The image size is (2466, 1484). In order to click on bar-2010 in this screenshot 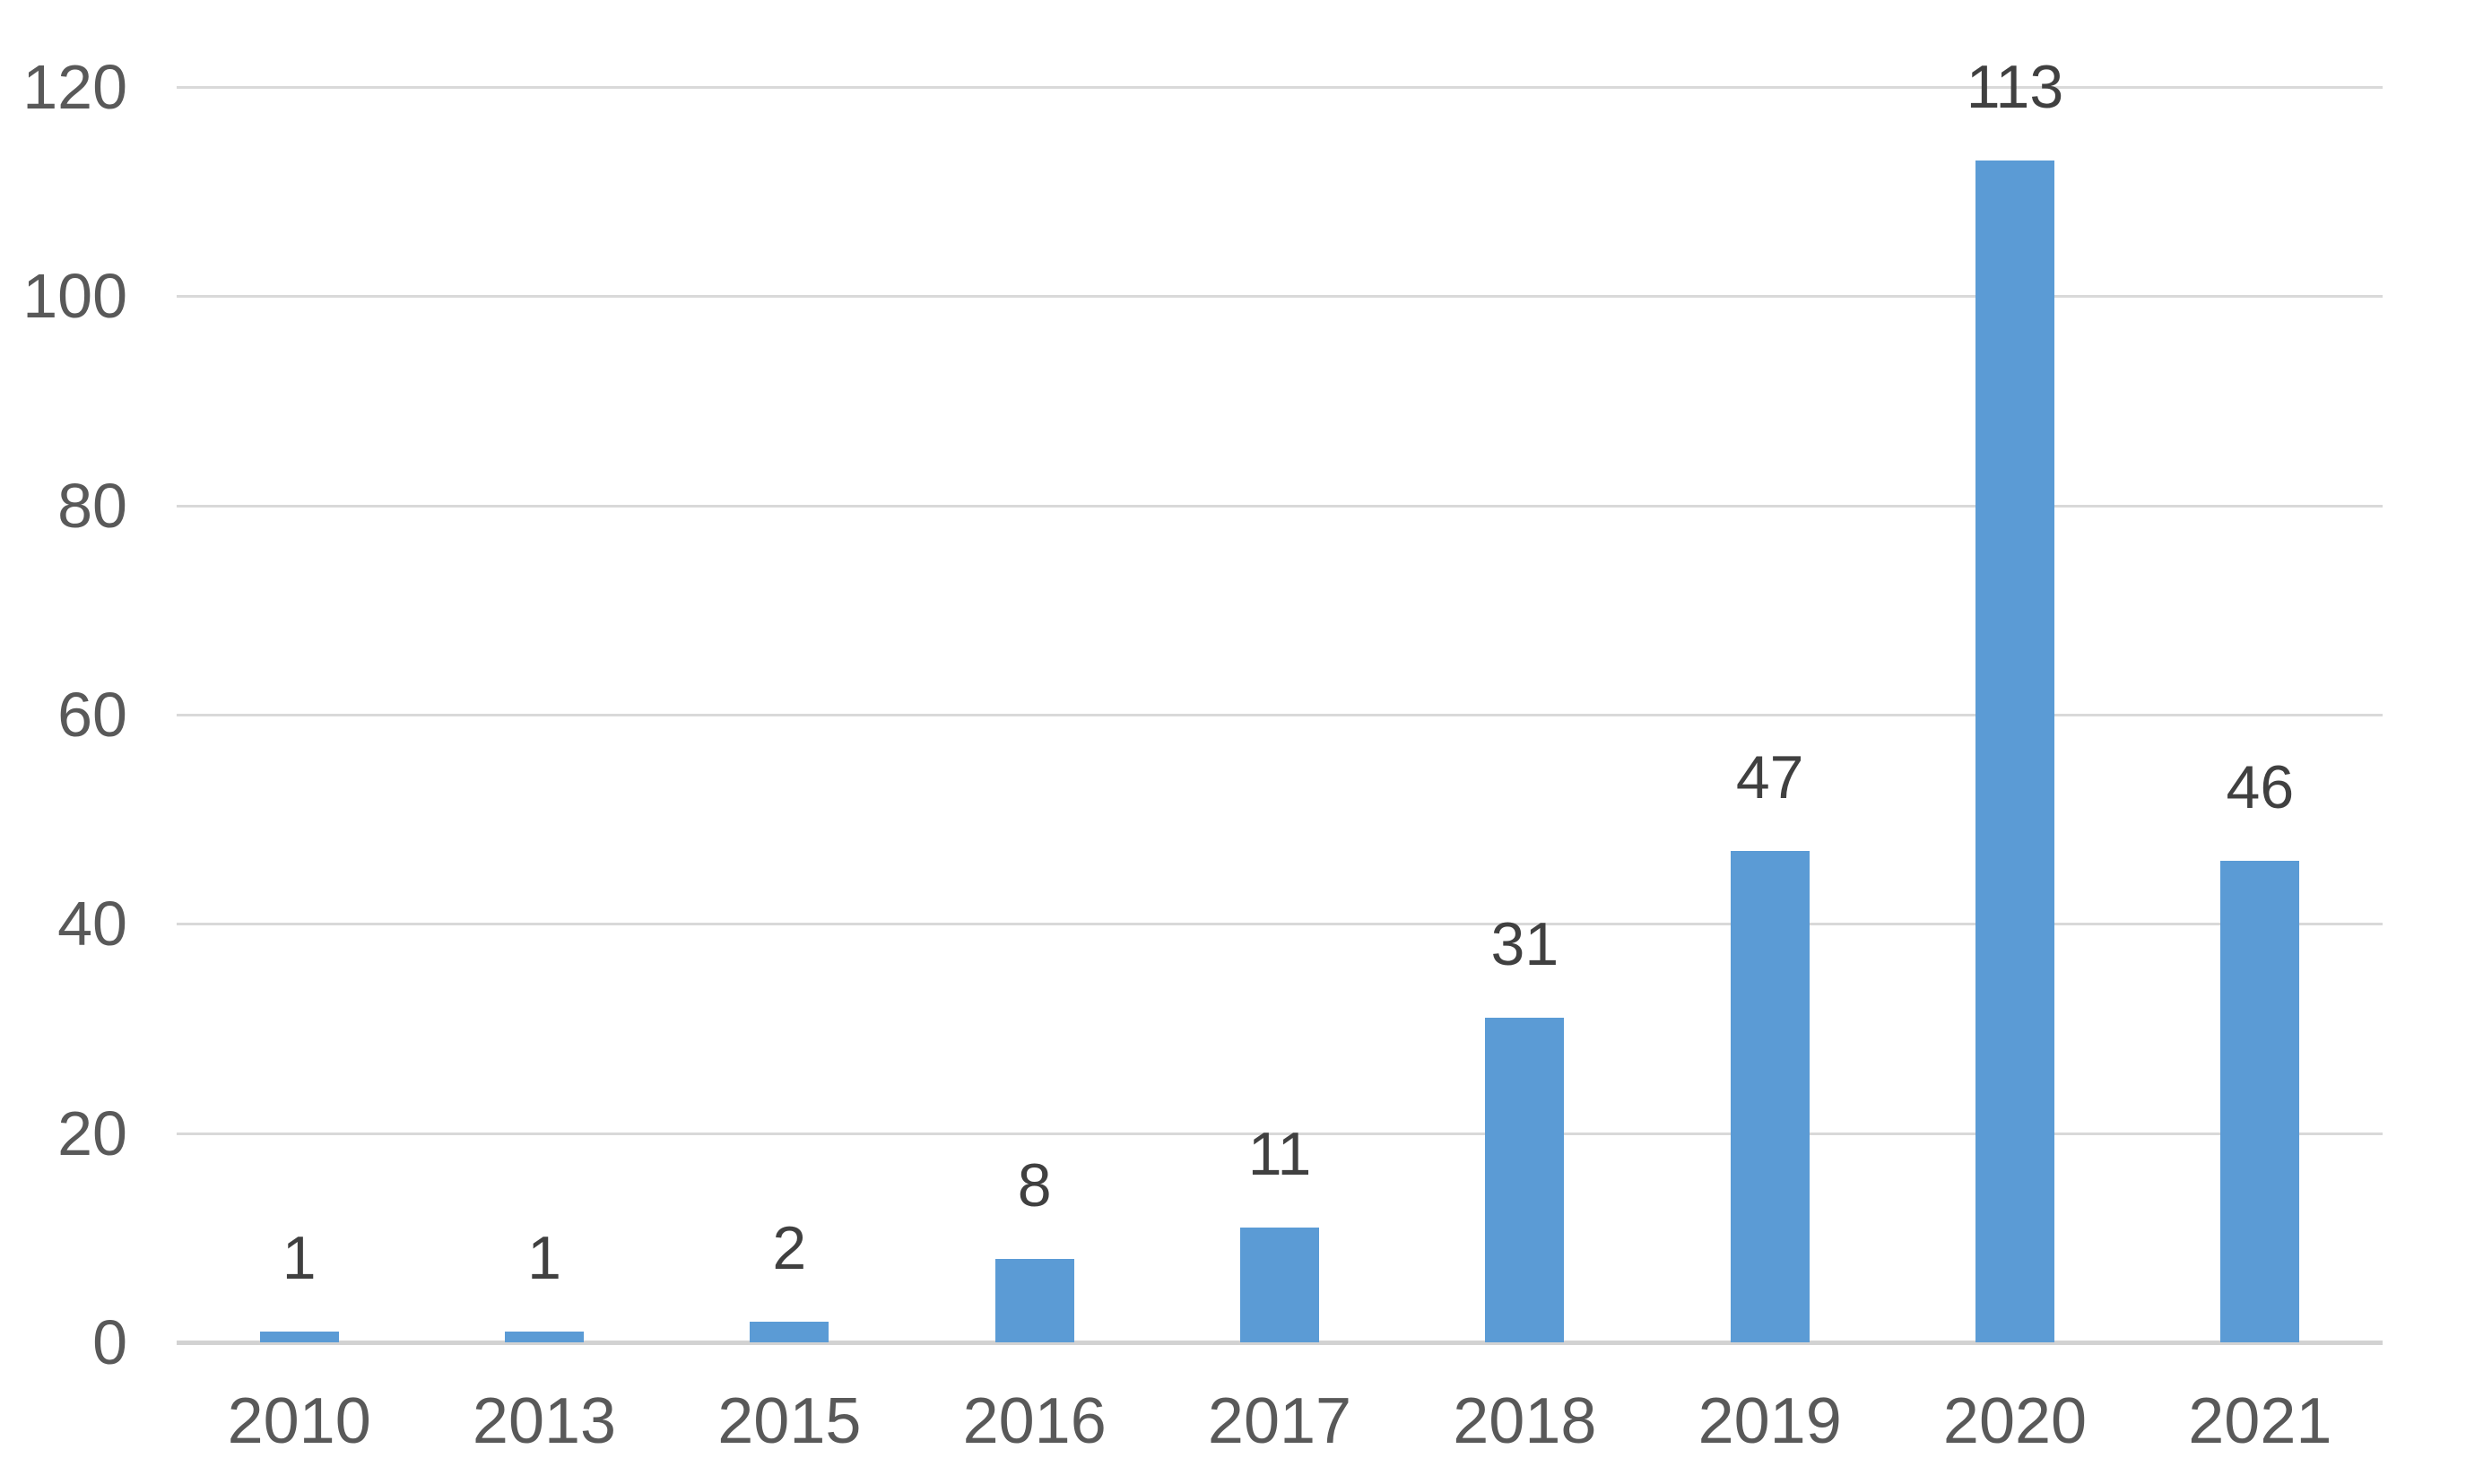, I will do `click(299, 1337)`.